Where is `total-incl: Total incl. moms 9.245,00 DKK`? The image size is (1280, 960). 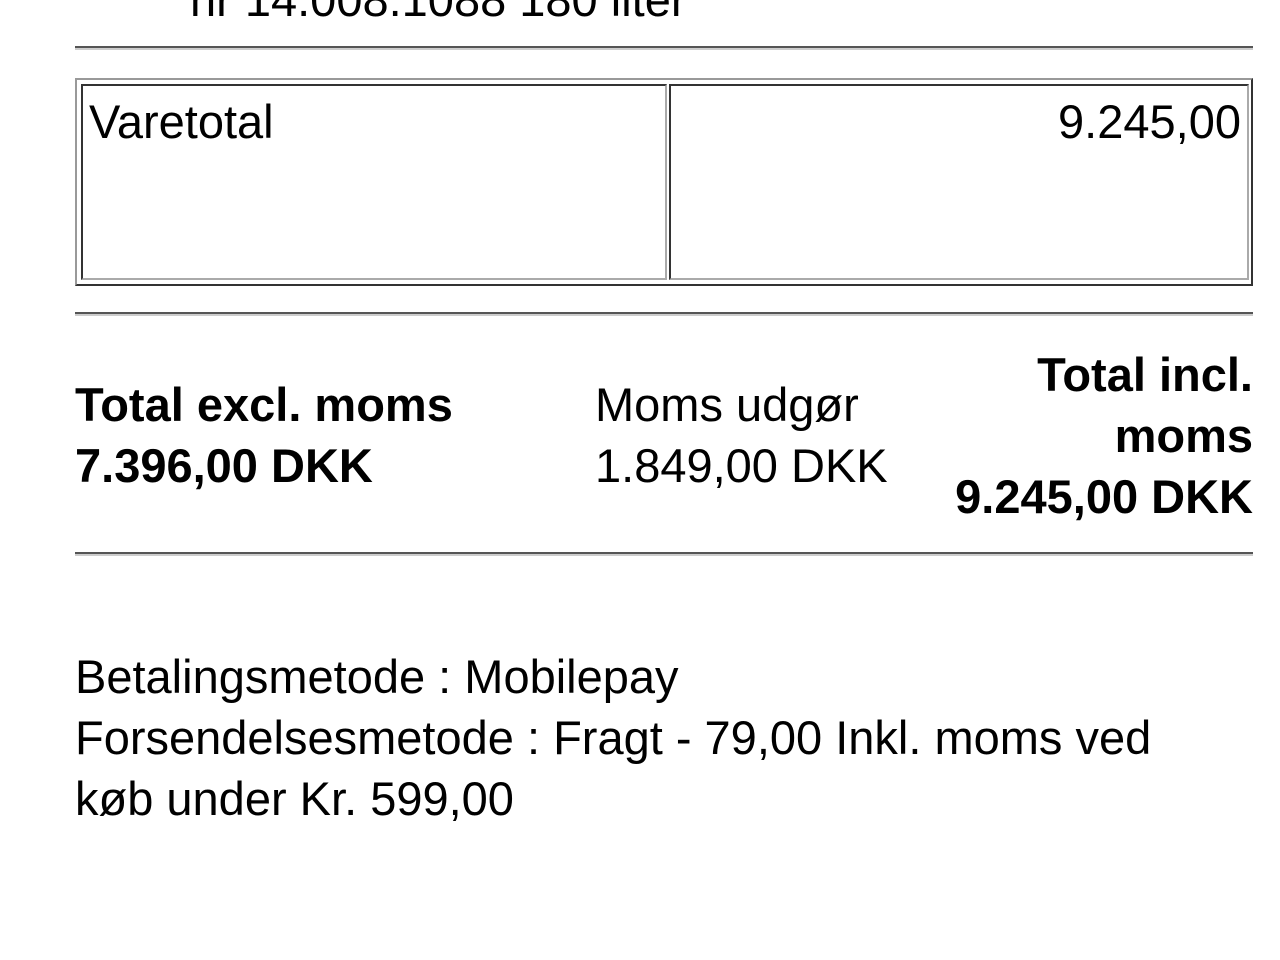 total-incl: Total incl. moms 9.245,00 DKK is located at coordinates (1094, 435).